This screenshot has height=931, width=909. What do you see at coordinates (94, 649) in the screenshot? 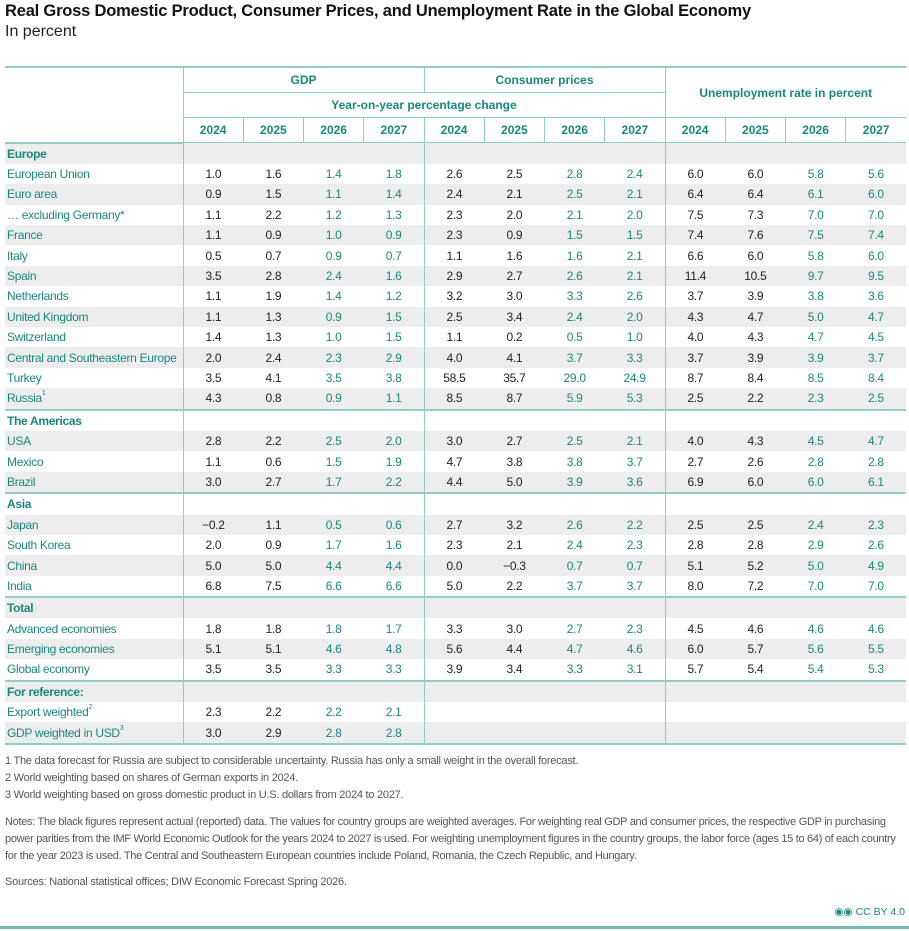
I see `row-label: Emerging economies` at bounding box center [94, 649].